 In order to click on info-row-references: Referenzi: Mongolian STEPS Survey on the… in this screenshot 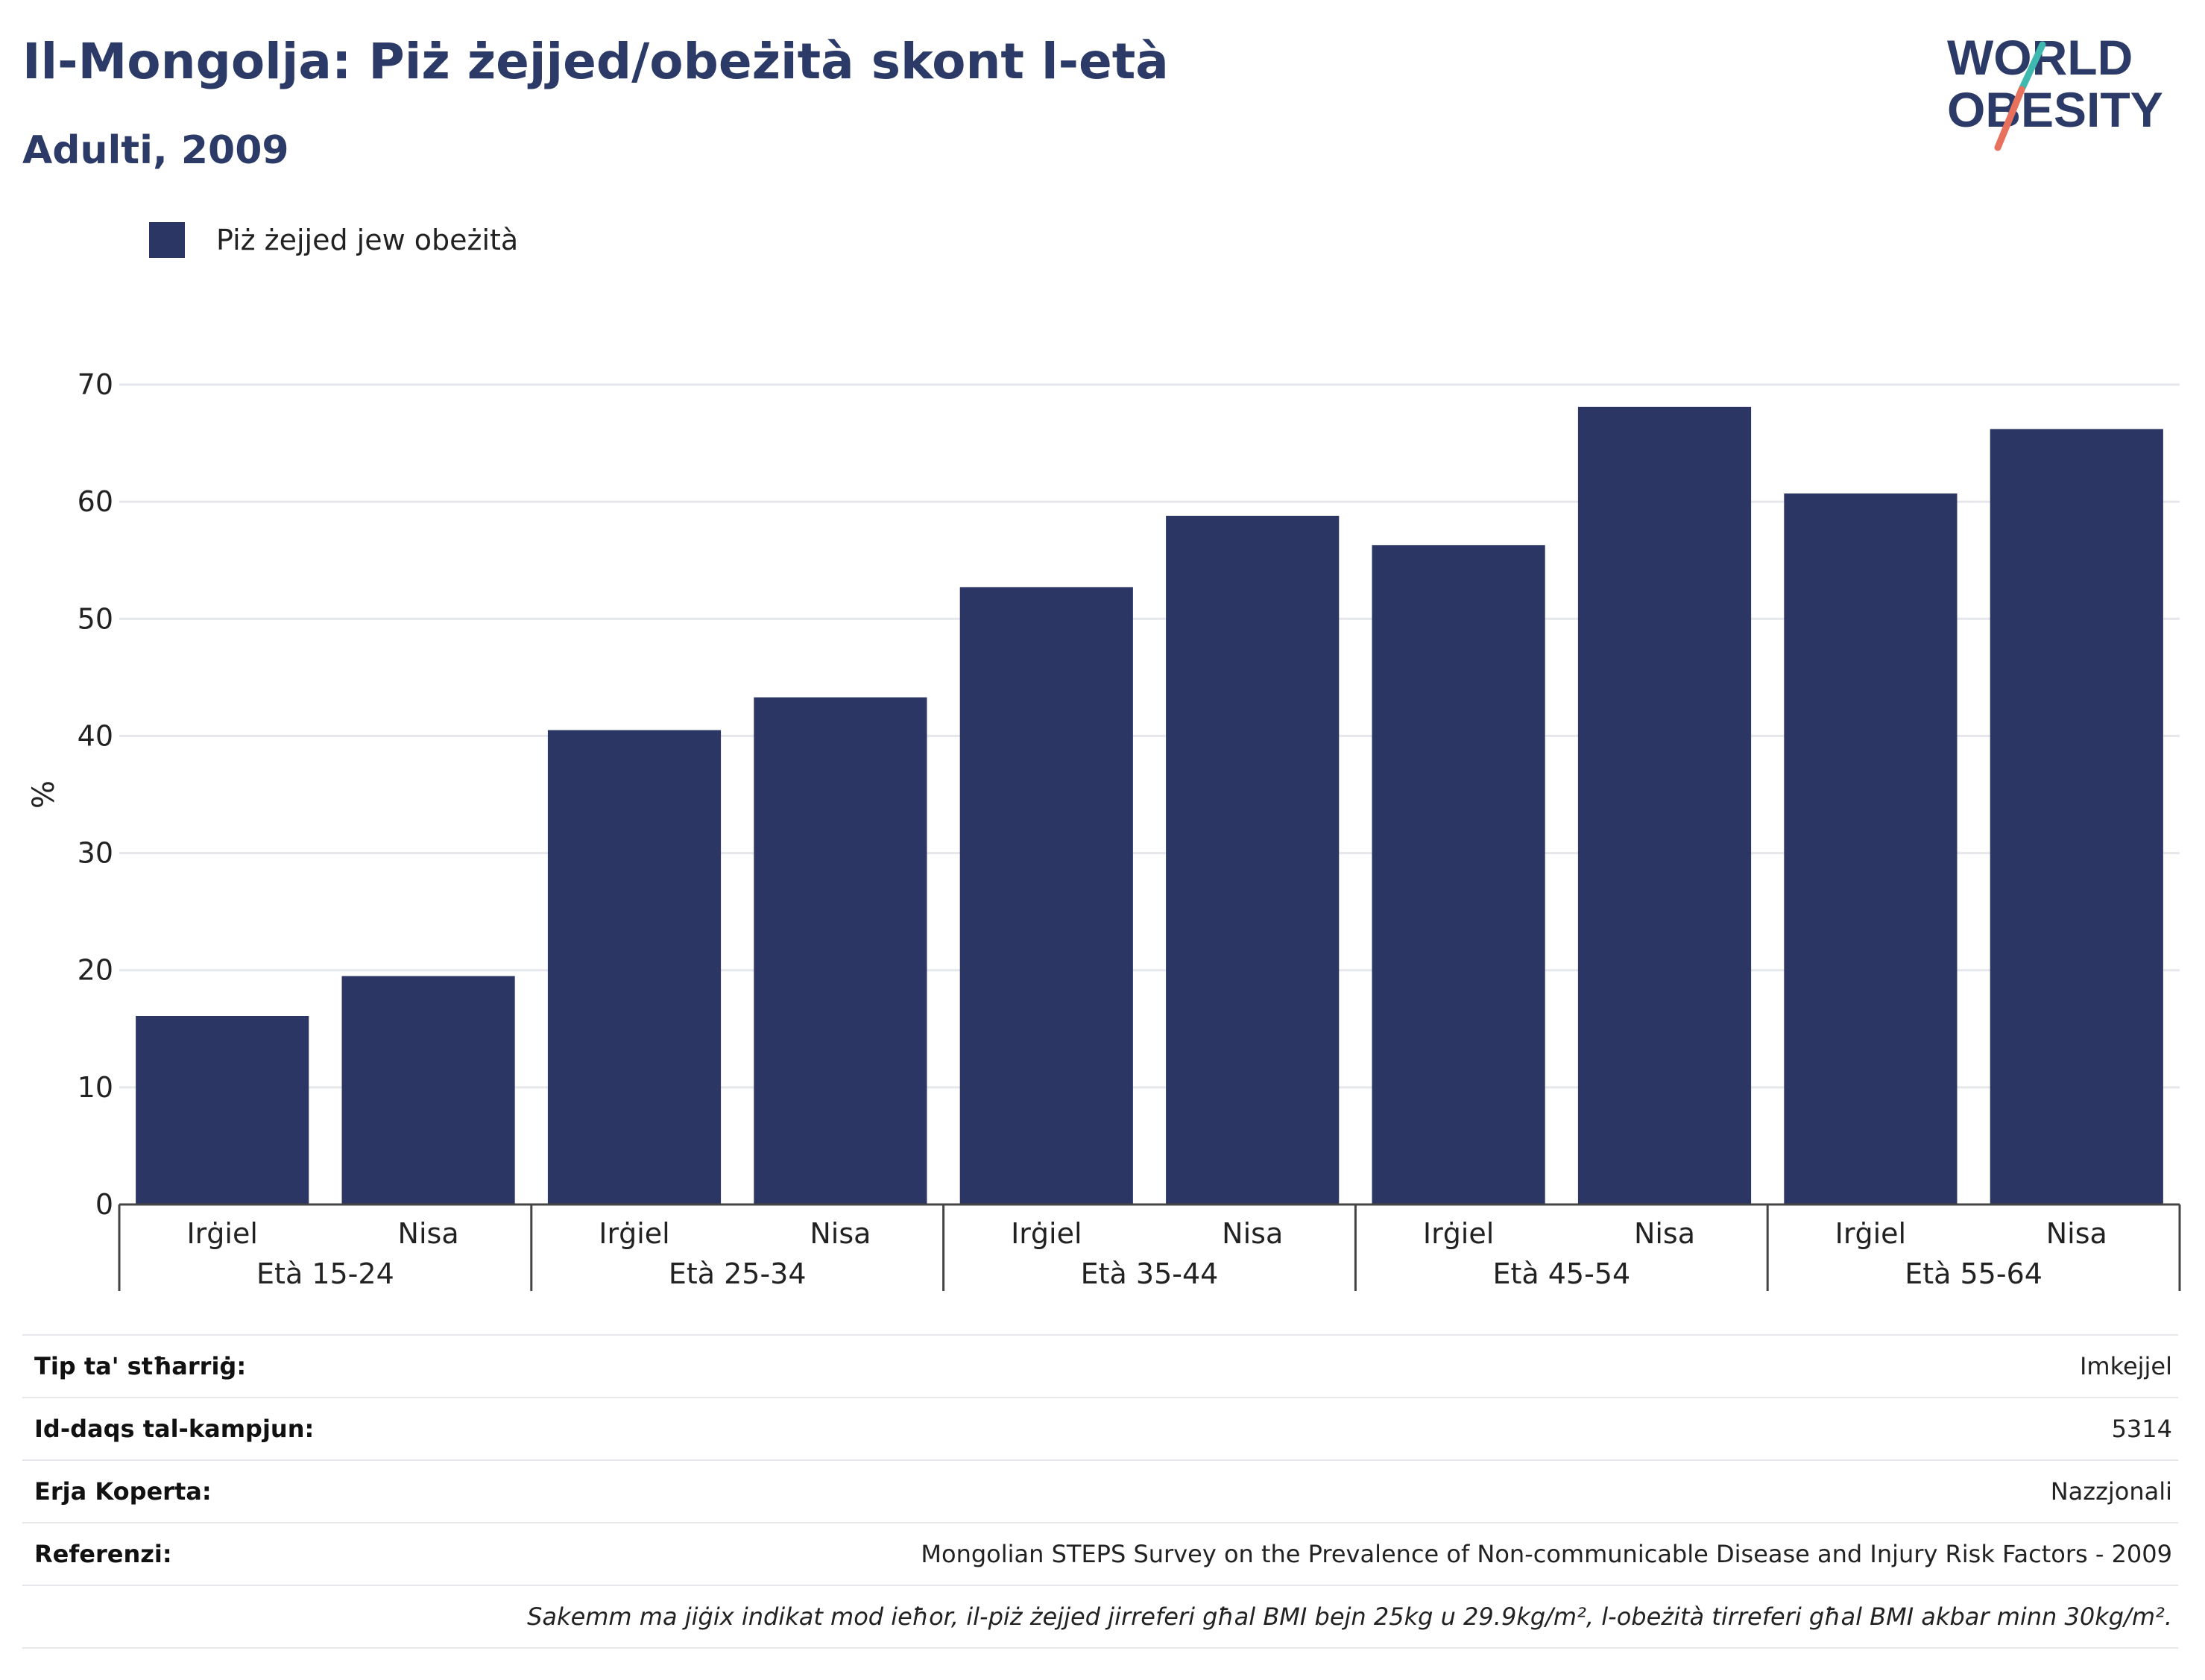, I will do `click(1100, 1553)`.